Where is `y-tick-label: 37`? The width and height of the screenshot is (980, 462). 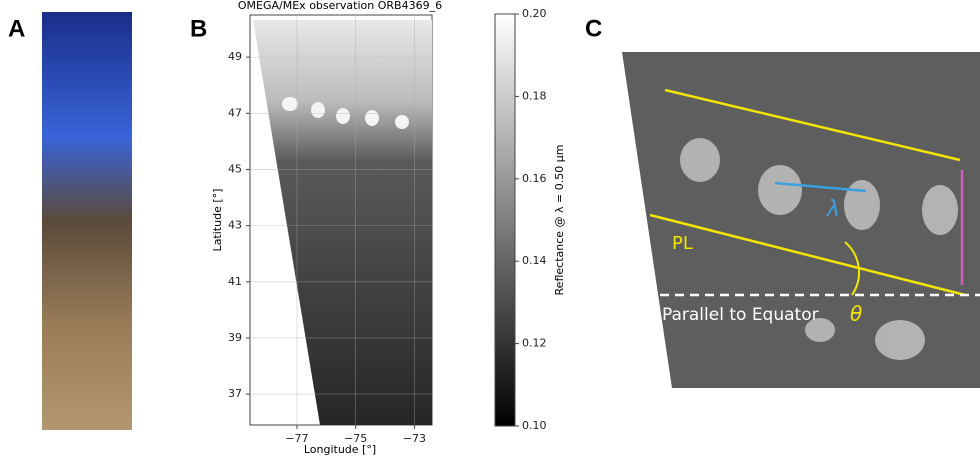
y-tick-label: 37 is located at coordinates (235, 393).